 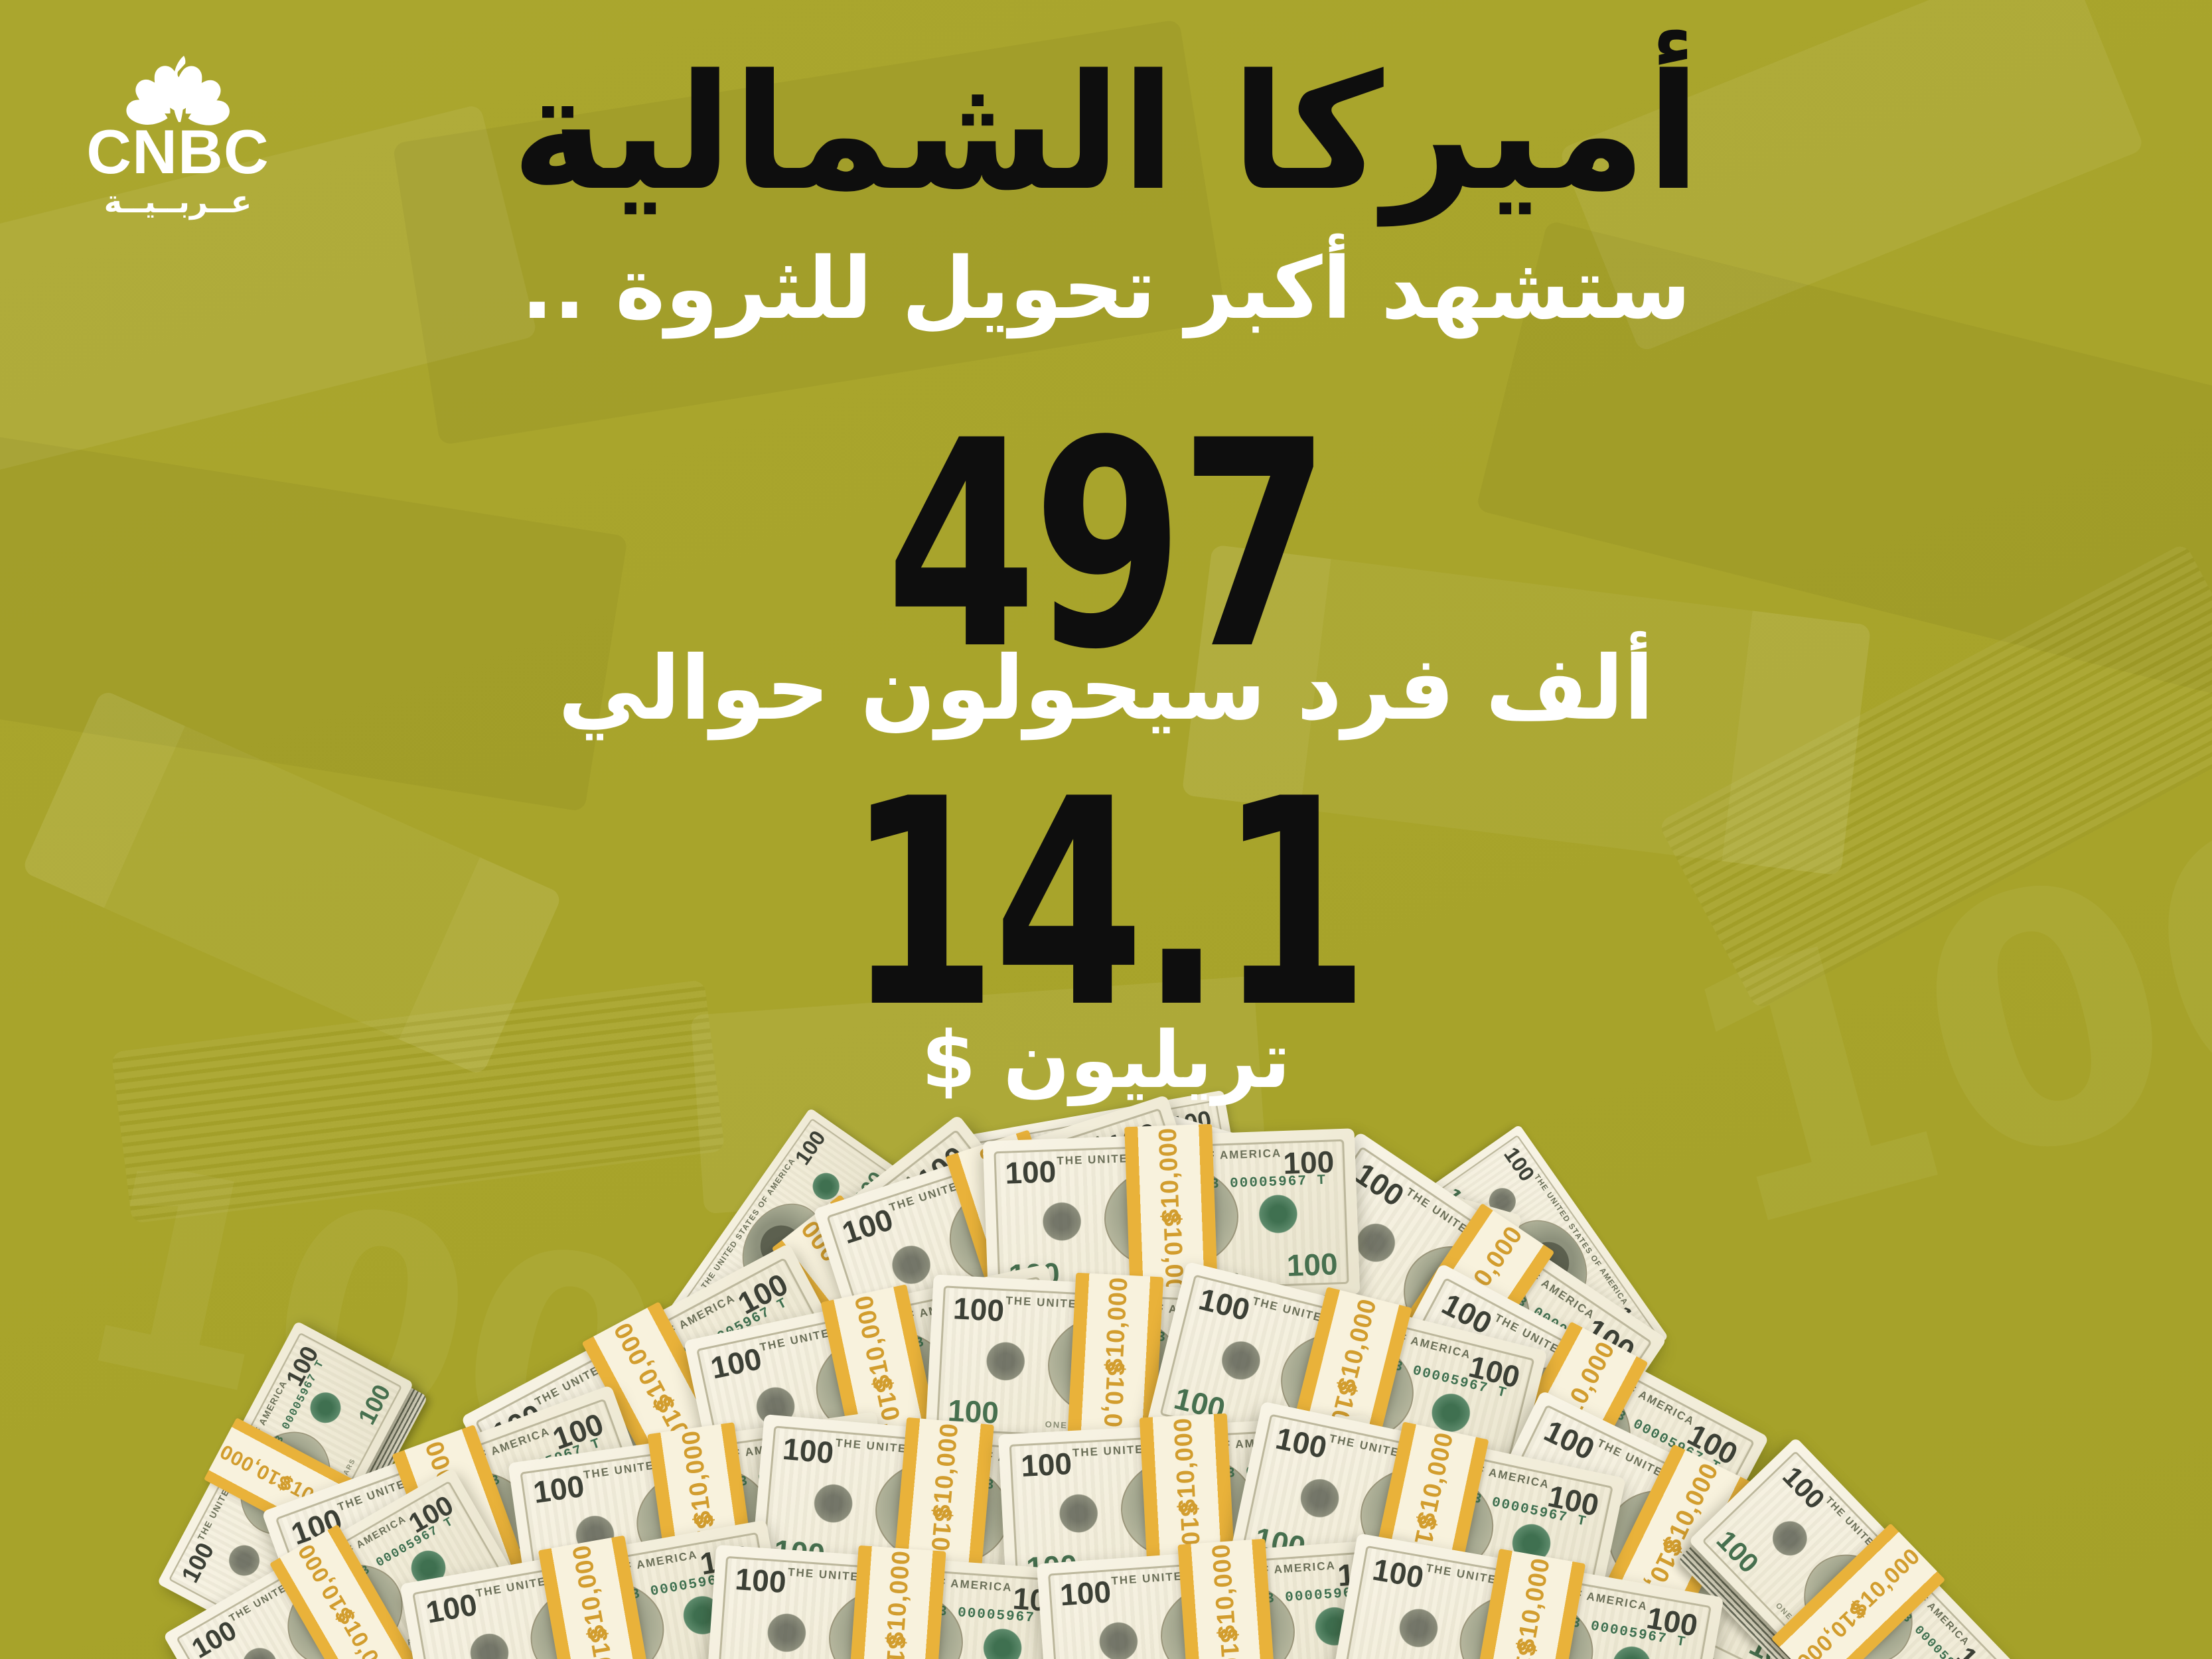 I want to click on stat-count-digits: 497, so click(x=1108, y=546).